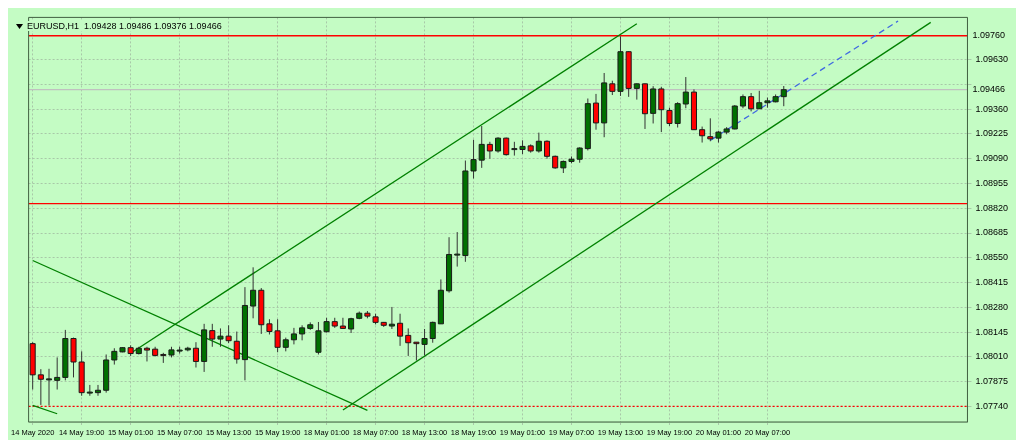 The width and height of the screenshot is (1024, 448). What do you see at coordinates (992, 108) in the screenshot?
I see `y-tick-label: 1.09360` at bounding box center [992, 108].